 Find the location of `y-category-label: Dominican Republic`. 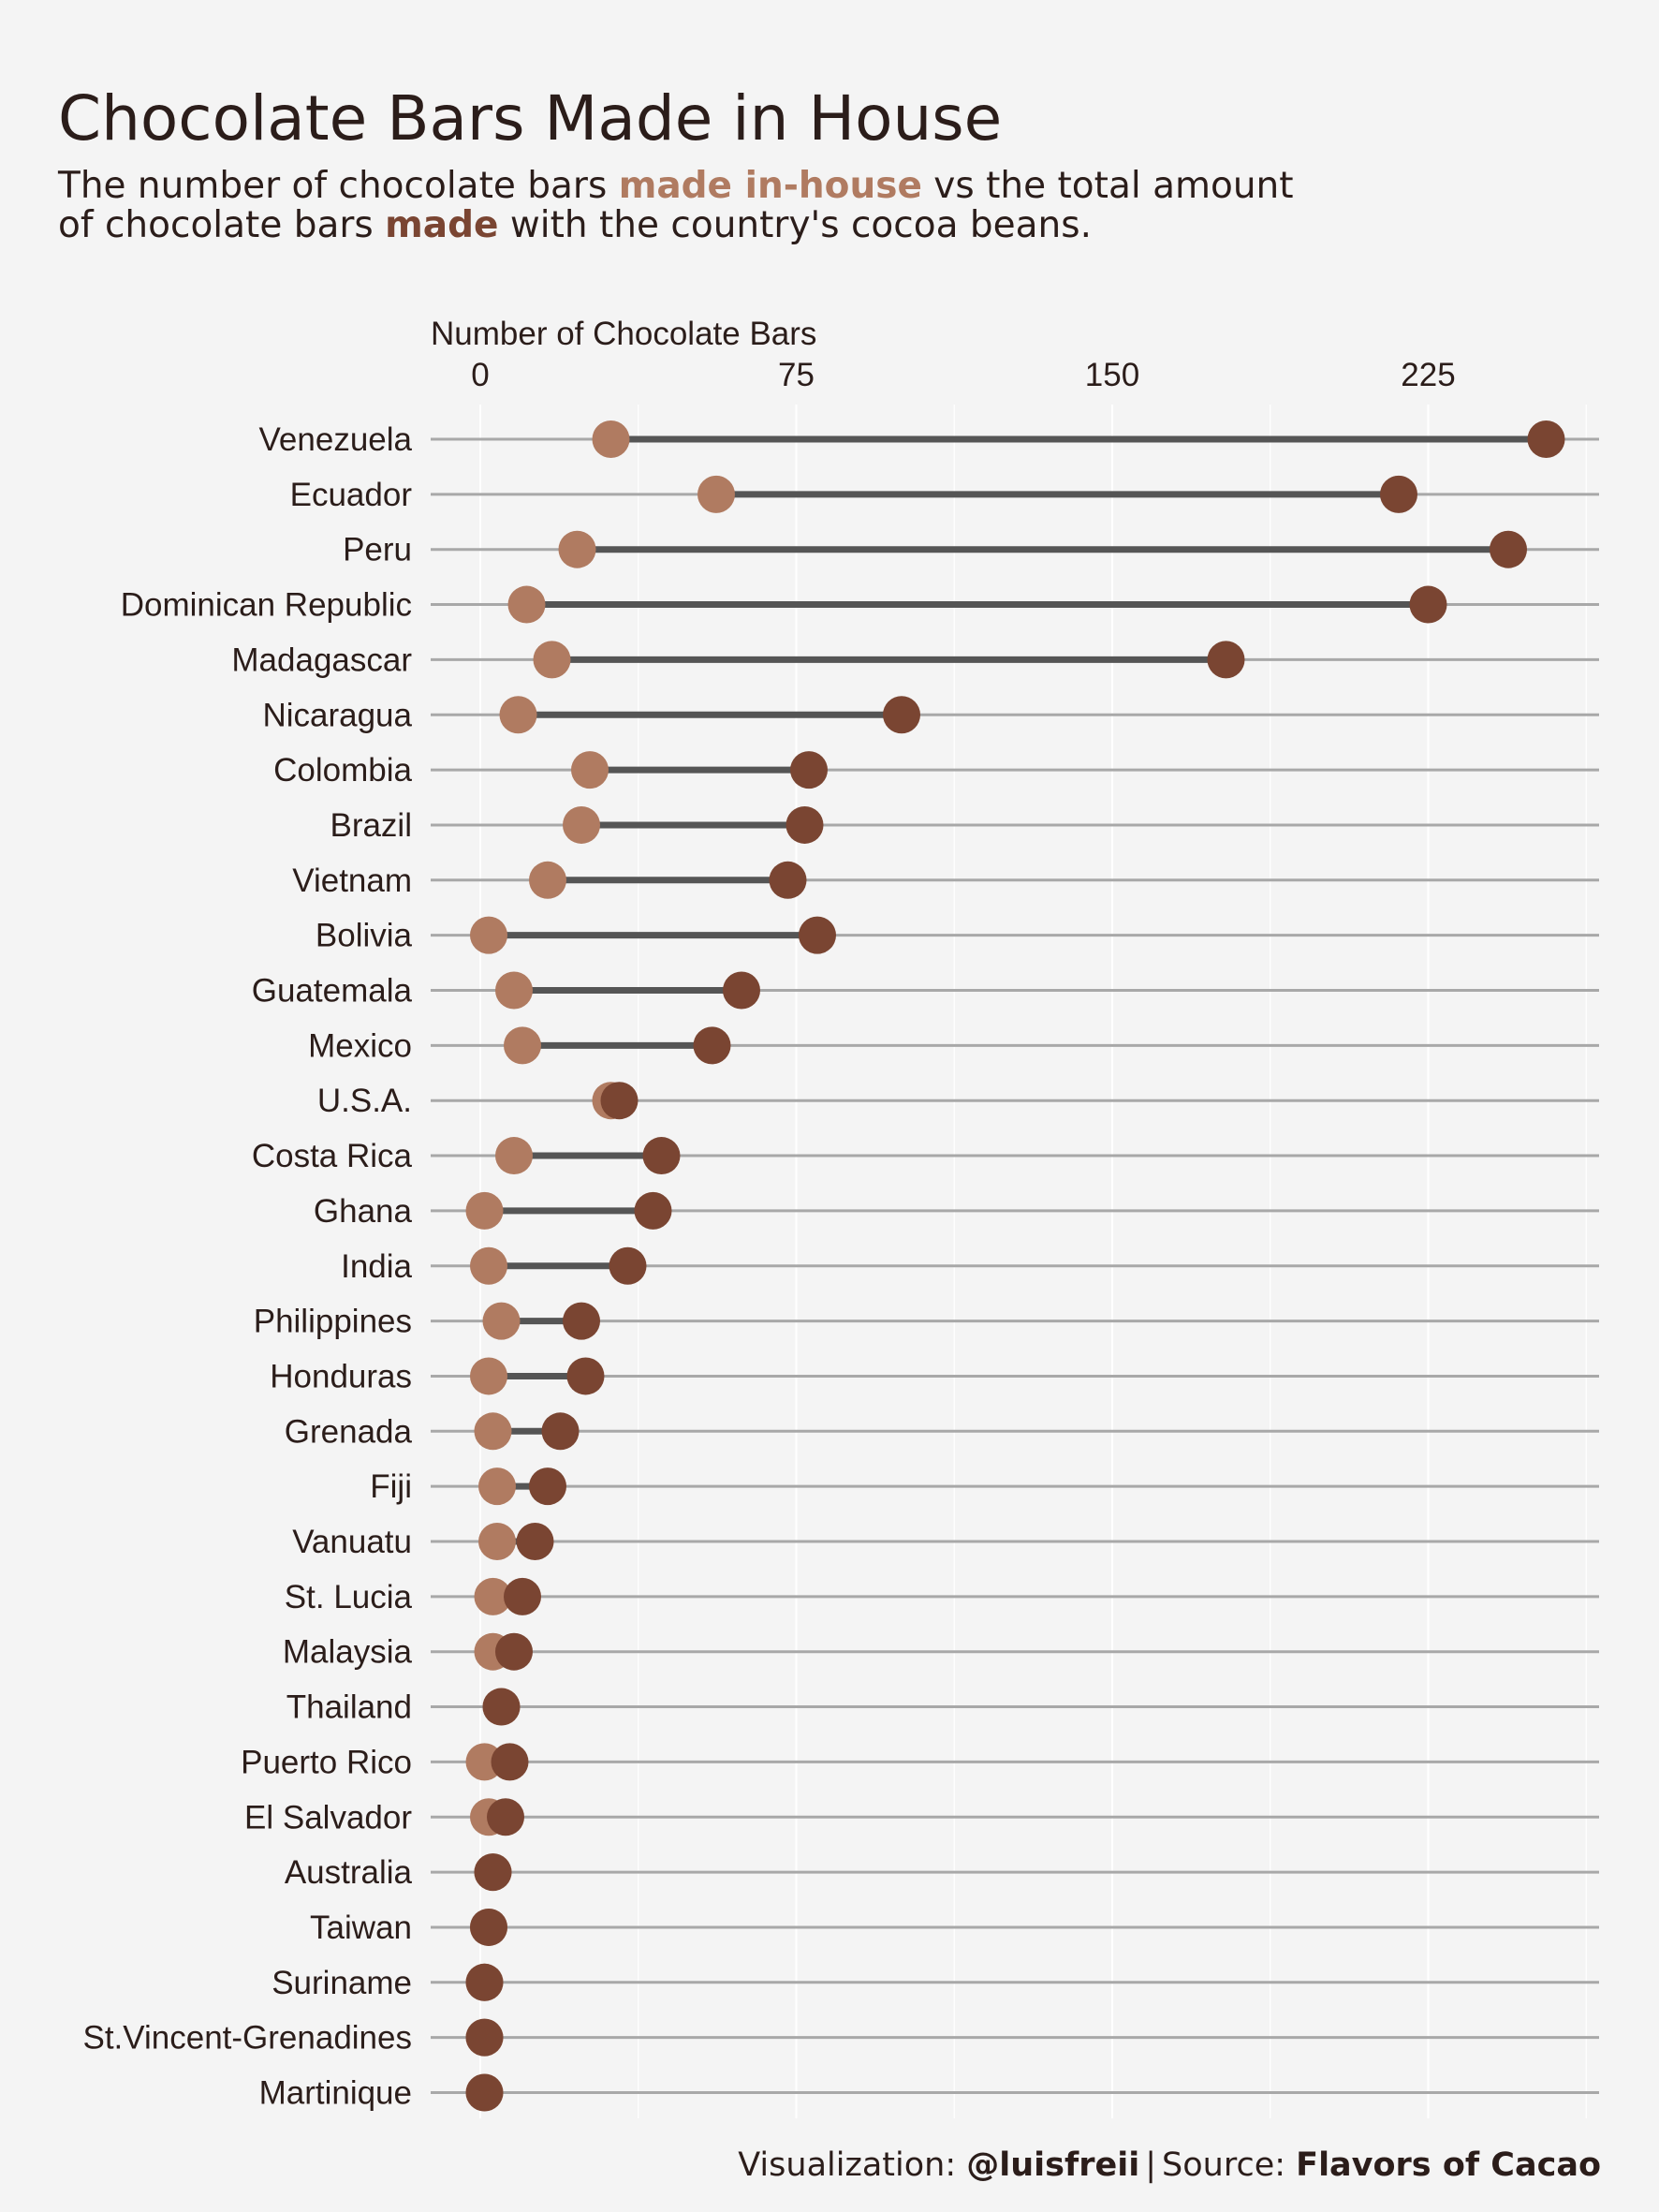

y-category-label: Dominican Republic is located at coordinates (266, 606).